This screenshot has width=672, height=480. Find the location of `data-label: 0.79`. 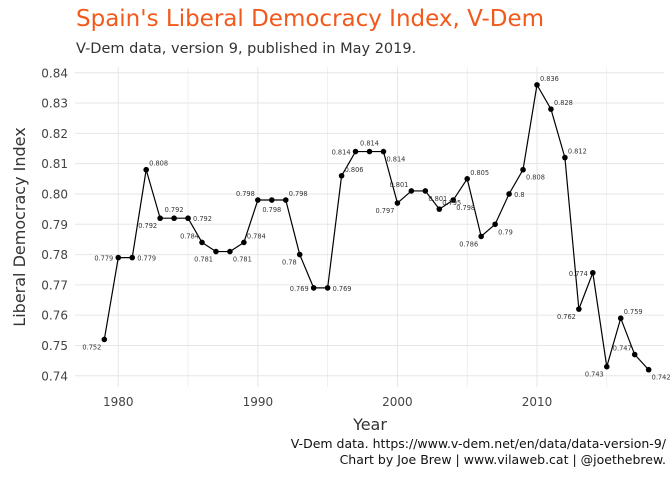

data-label: 0.79 is located at coordinates (505, 232).